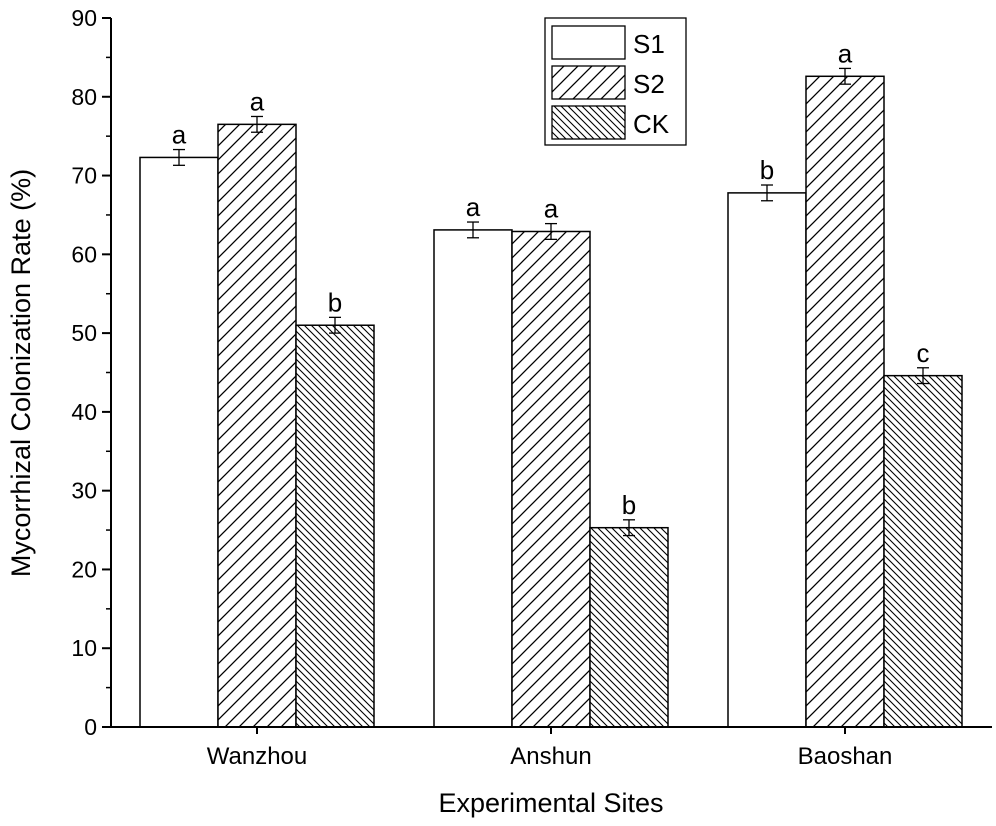  I want to click on legend-swatch-S2, so click(588, 82).